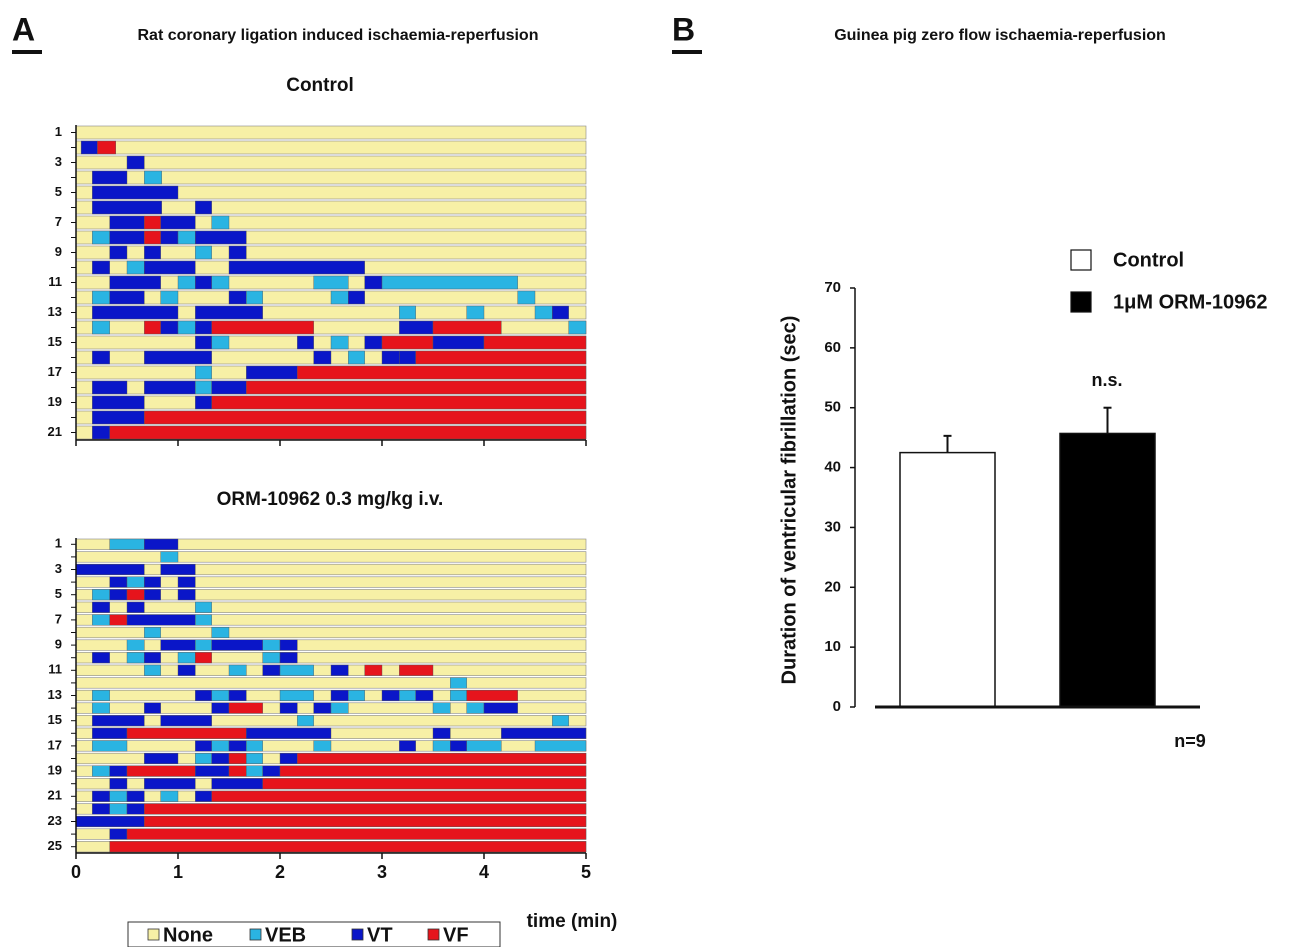 The height and width of the screenshot is (947, 1303). I want to click on x-axis-label: time (min), so click(572, 921).